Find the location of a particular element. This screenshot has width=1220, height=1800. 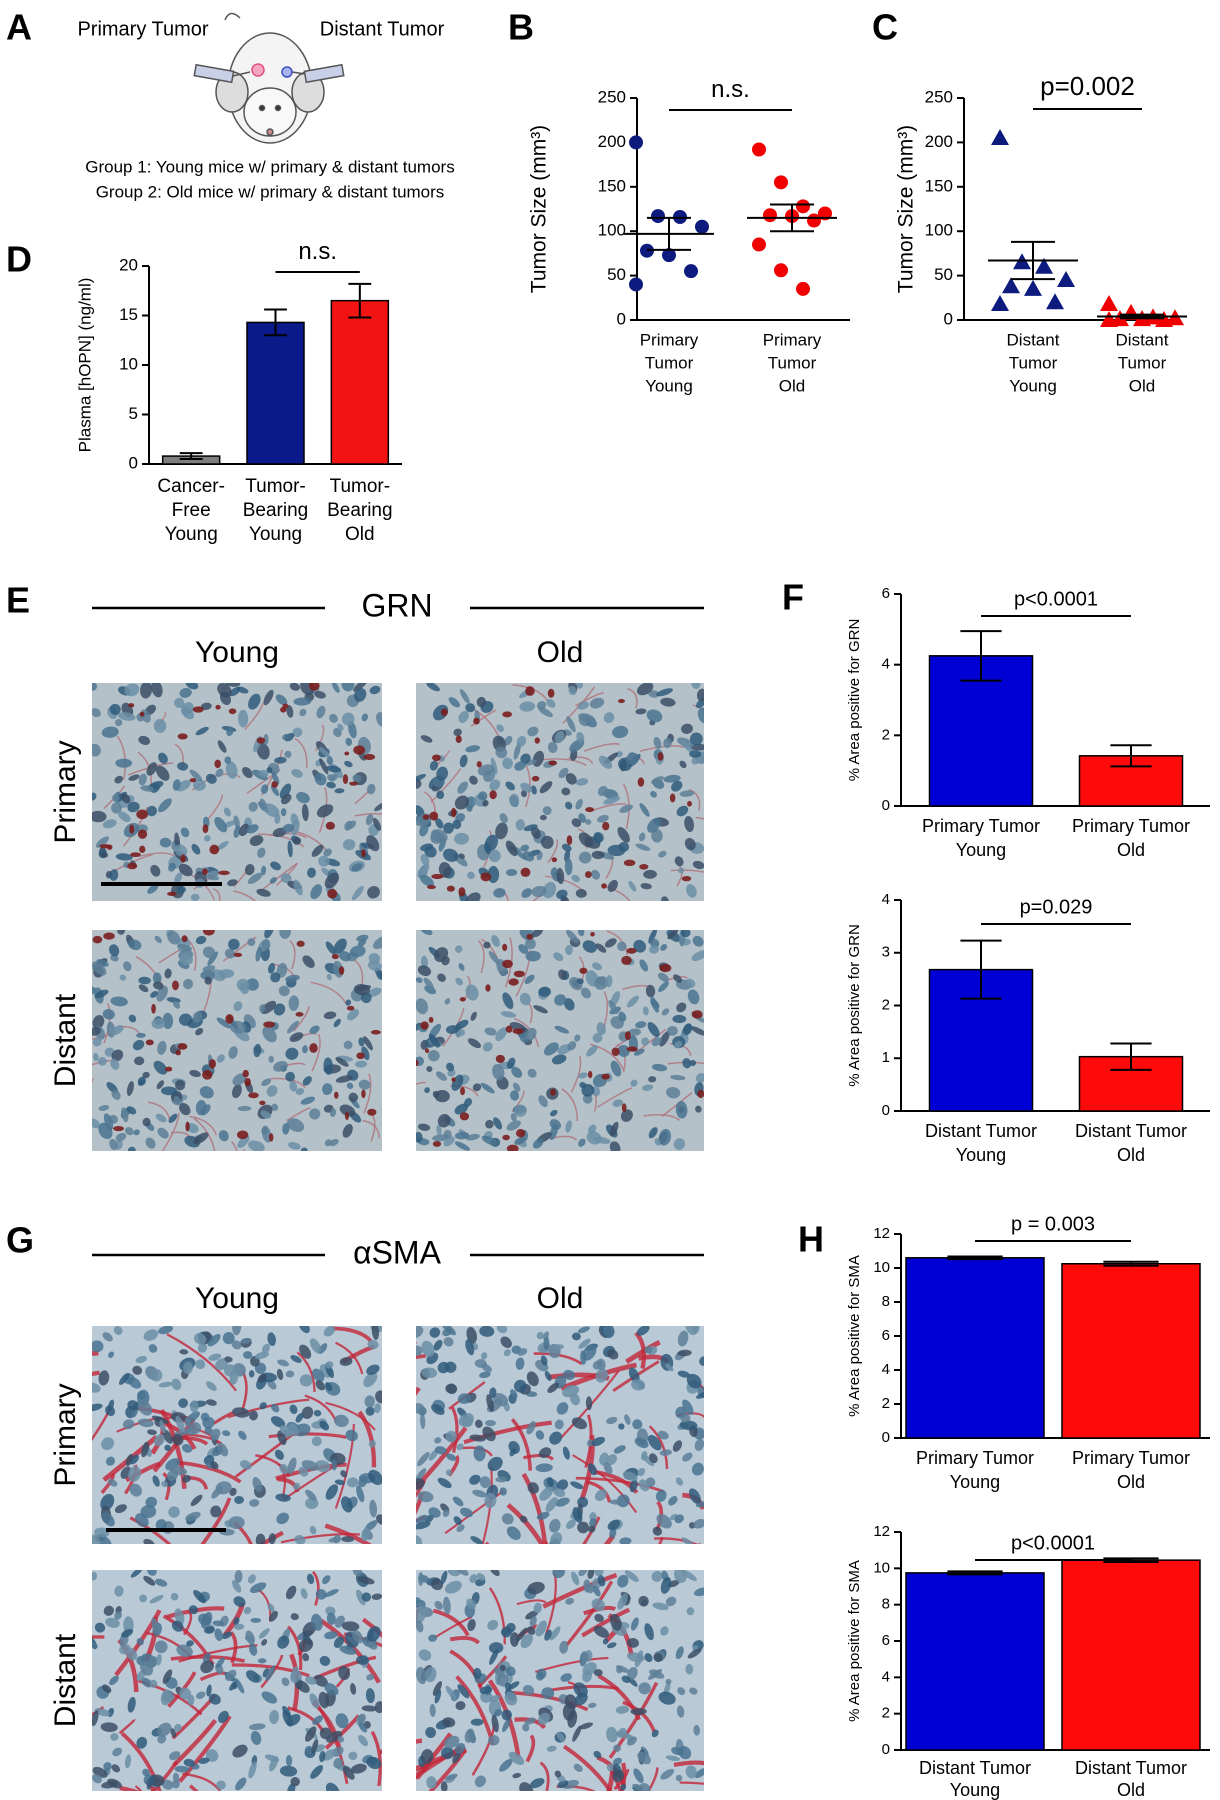

x-tick-label: Tumor- is located at coordinates (360, 486).